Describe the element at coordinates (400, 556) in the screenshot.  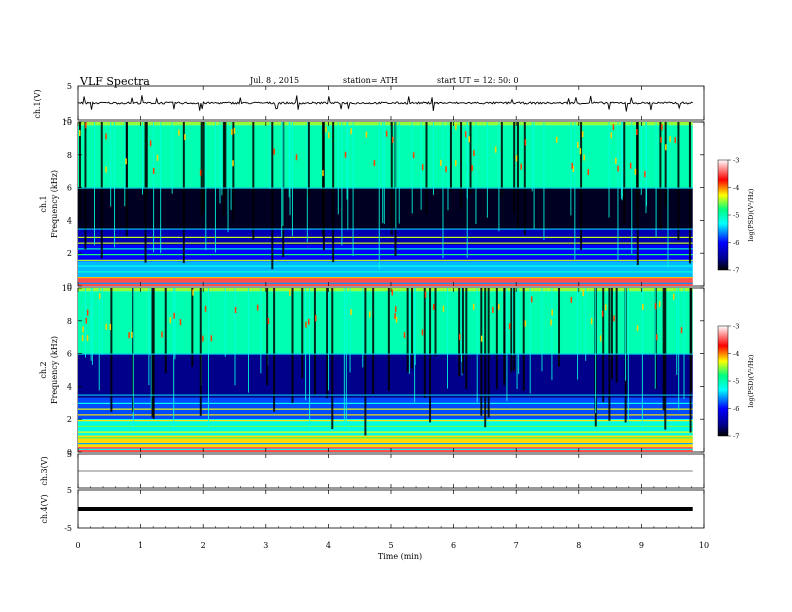
I see `x-axis-label: Time (min)` at that location.